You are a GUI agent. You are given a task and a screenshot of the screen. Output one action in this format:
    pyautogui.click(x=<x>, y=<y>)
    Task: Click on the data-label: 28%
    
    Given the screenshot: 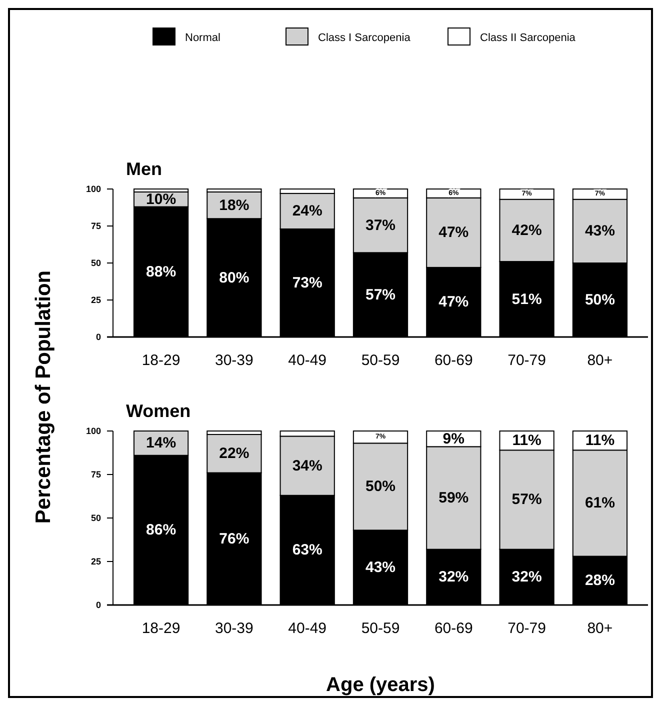 What is the action you would take?
    pyautogui.click(x=599, y=581)
    